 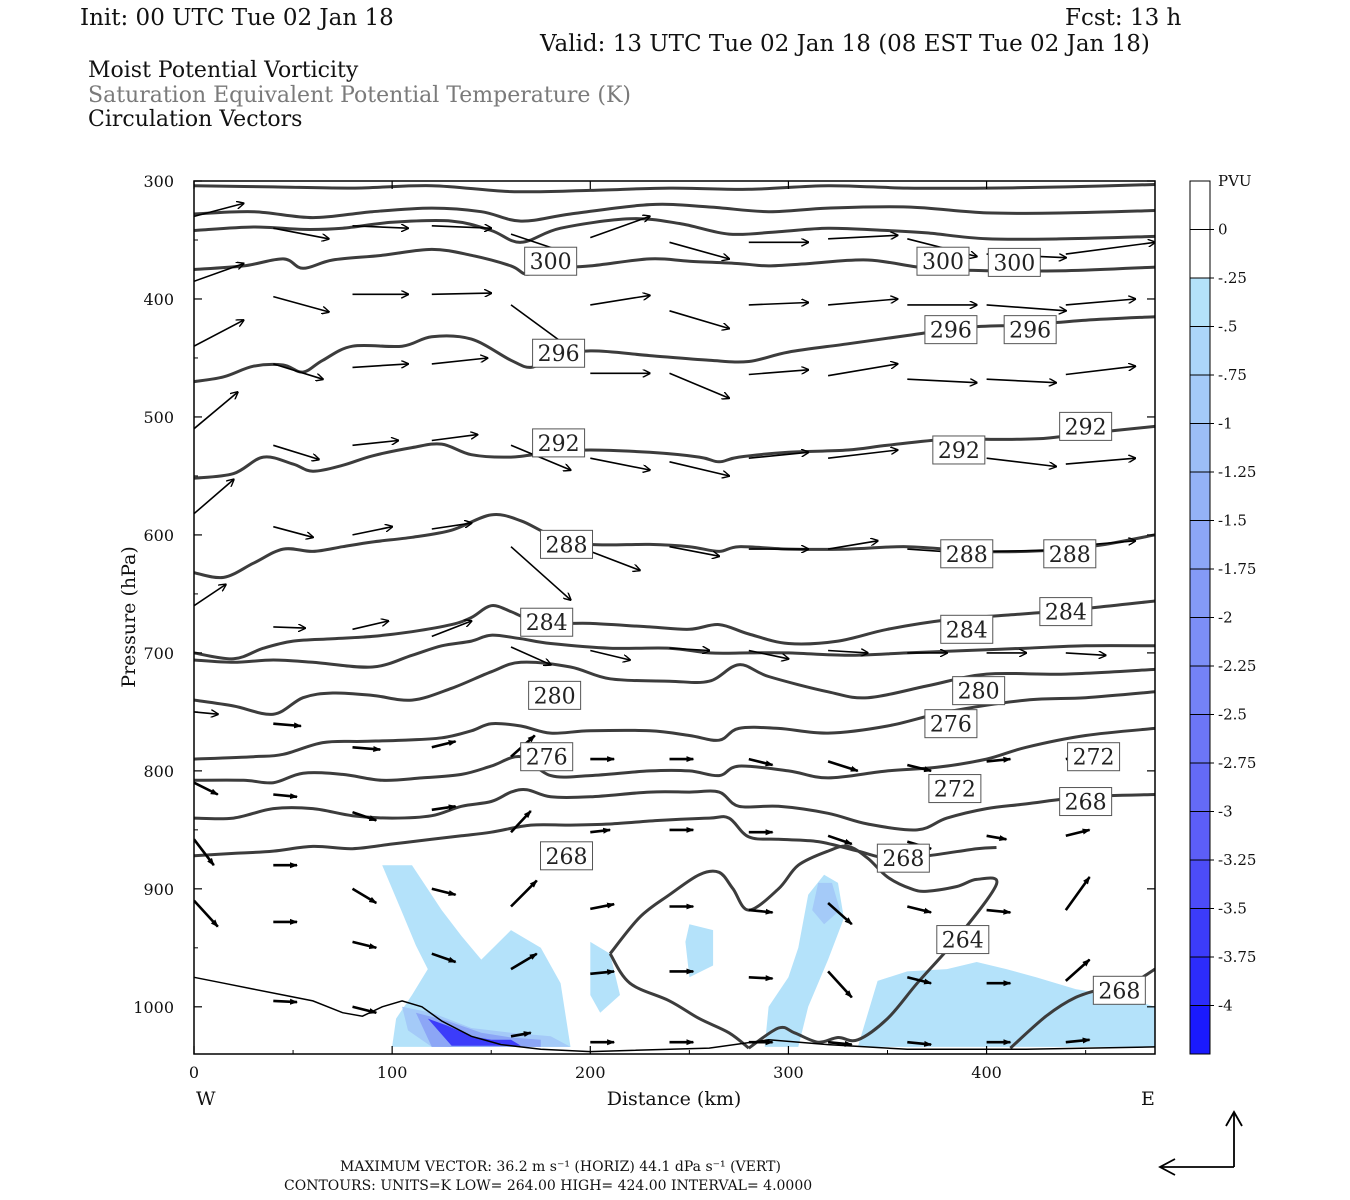 What do you see at coordinates (1237, 763) in the screenshot?
I see `colorbar-label: -2.75` at bounding box center [1237, 763].